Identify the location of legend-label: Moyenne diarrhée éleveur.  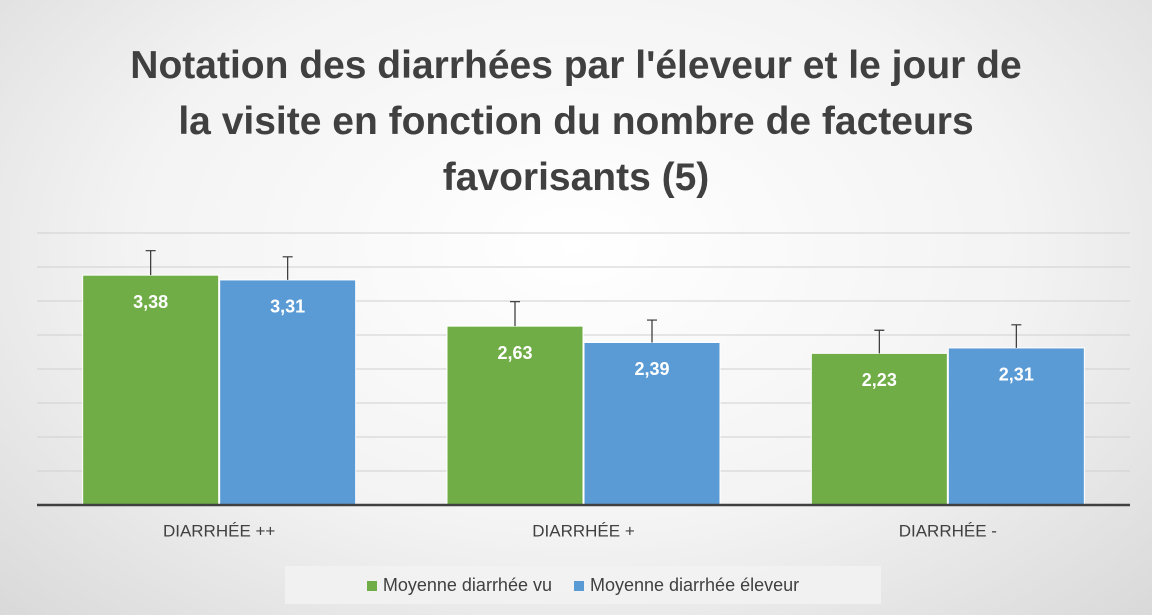
(694, 584).